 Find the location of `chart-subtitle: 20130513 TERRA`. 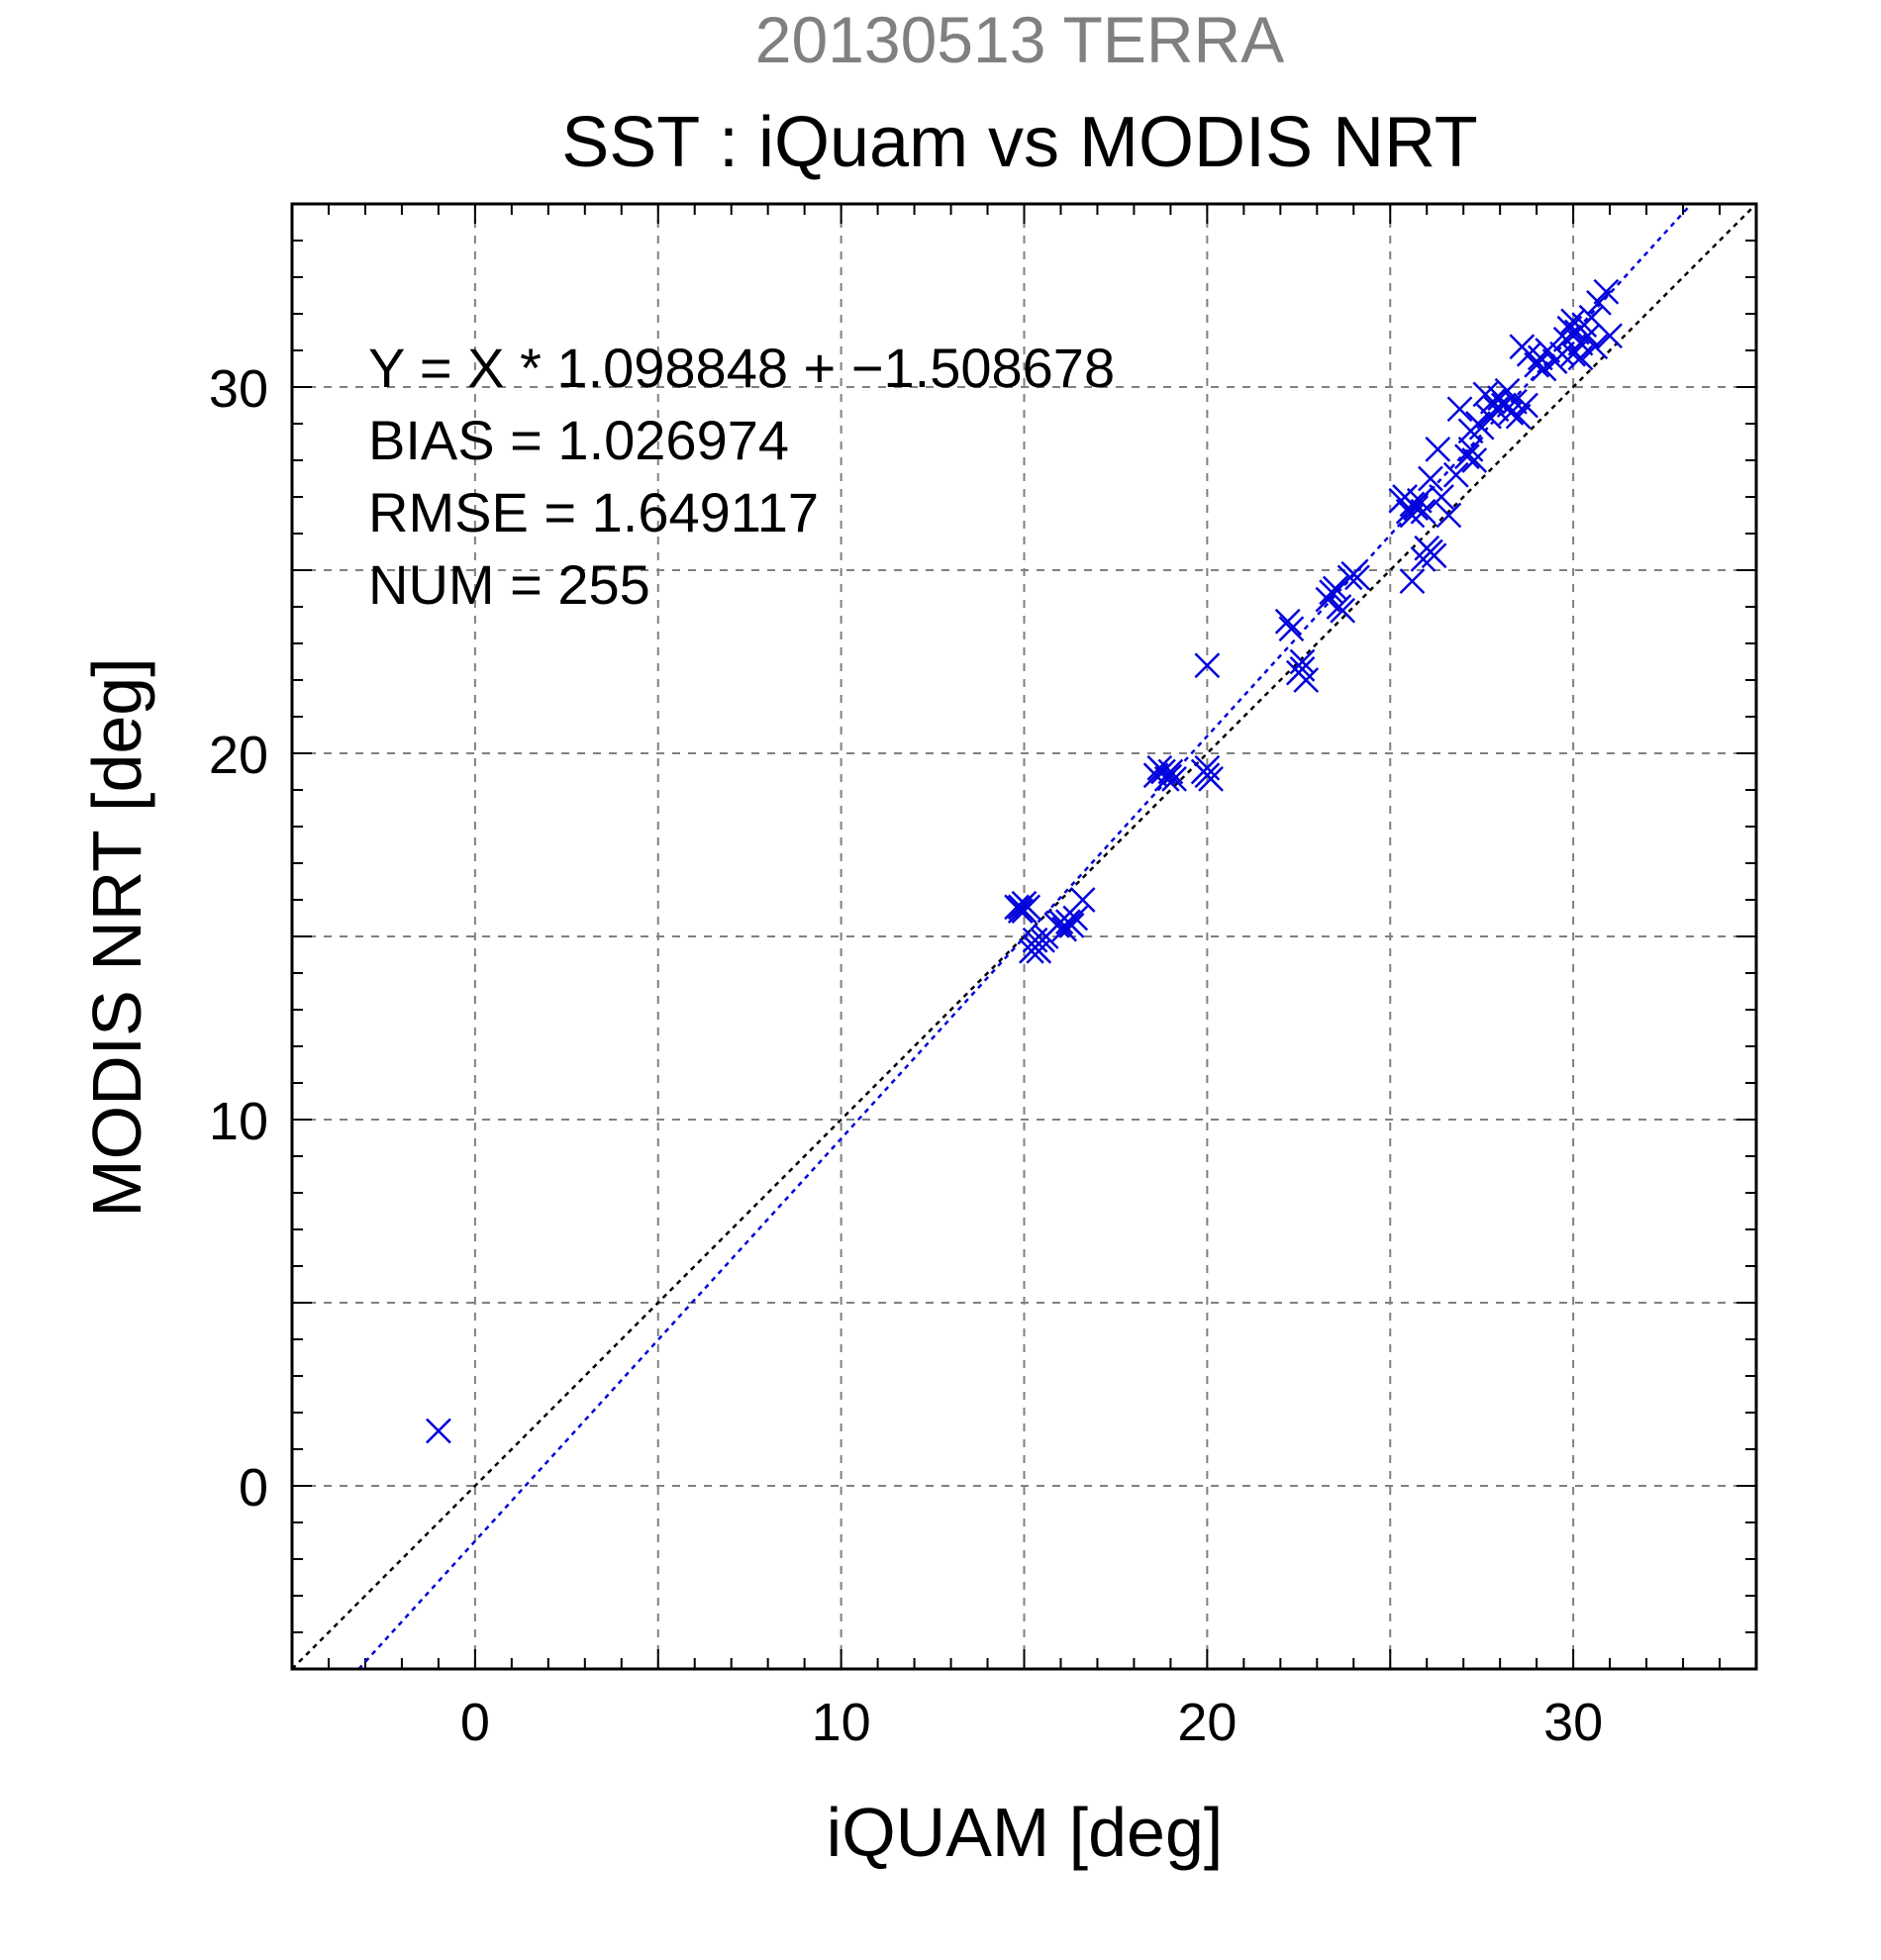

chart-subtitle: 20130513 TERRA is located at coordinates (1020, 39).